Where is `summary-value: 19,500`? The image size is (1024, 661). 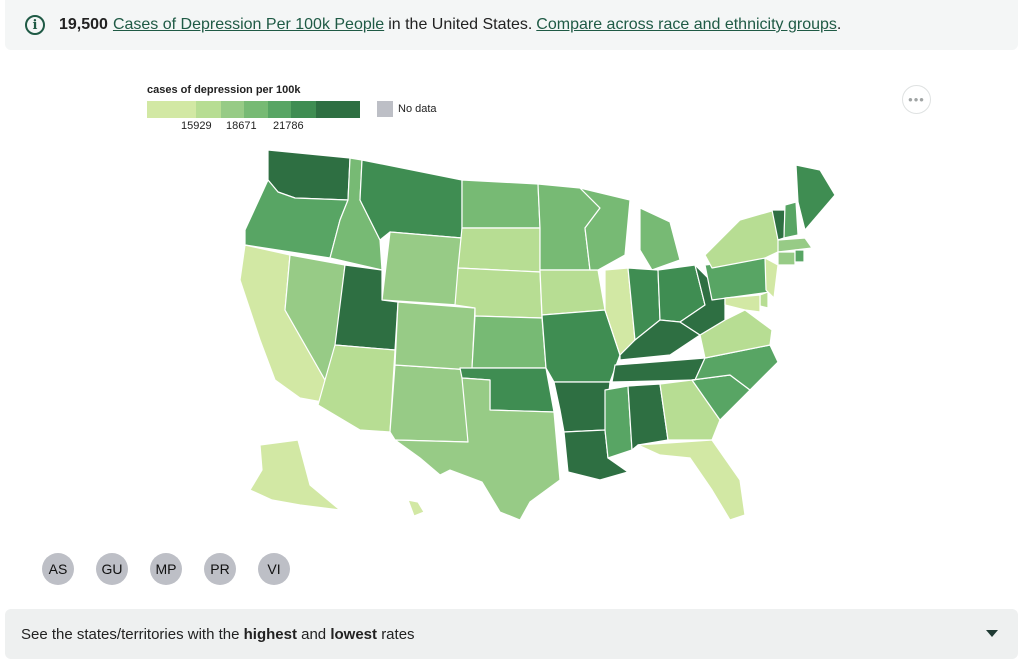
summary-value: 19,500 is located at coordinates (83, 24).